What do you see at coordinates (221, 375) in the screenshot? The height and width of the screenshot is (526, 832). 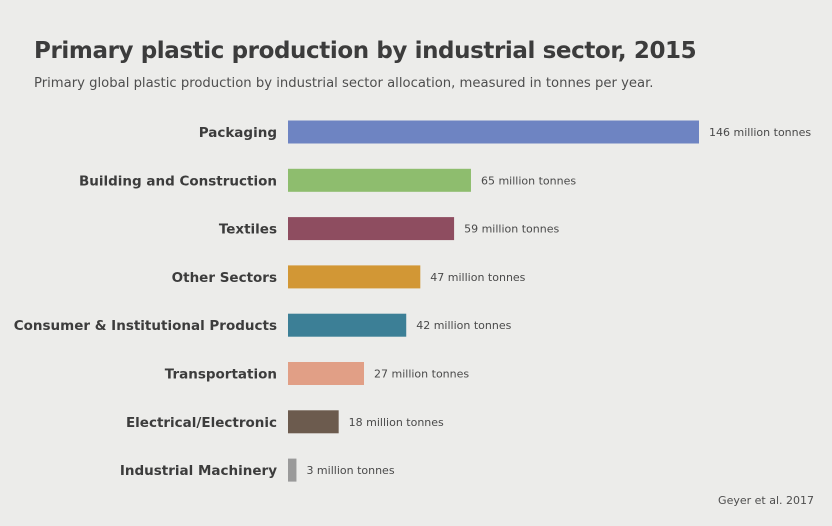 I see `category-label: Transportation` at bounding box center [221, 375].